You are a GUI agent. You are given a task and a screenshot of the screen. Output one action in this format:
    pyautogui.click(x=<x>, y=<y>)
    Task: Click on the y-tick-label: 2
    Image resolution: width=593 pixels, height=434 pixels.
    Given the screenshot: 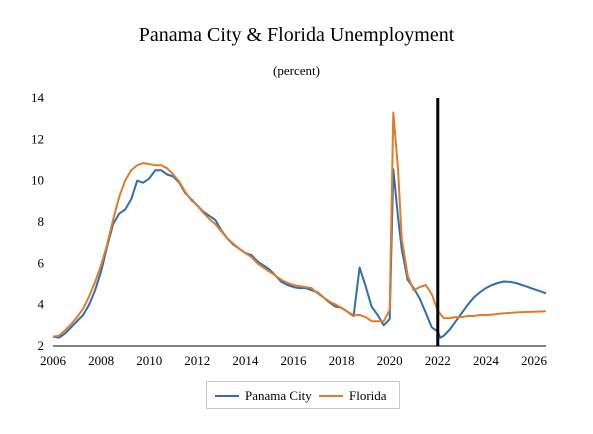 What is the action you would take?
    pyautogui.click(x=41, y=345)
    